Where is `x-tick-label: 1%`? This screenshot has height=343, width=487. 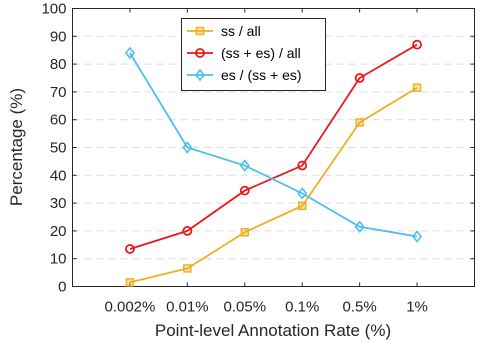
x-tick-label: 1% is located at coordinates (417, 307).